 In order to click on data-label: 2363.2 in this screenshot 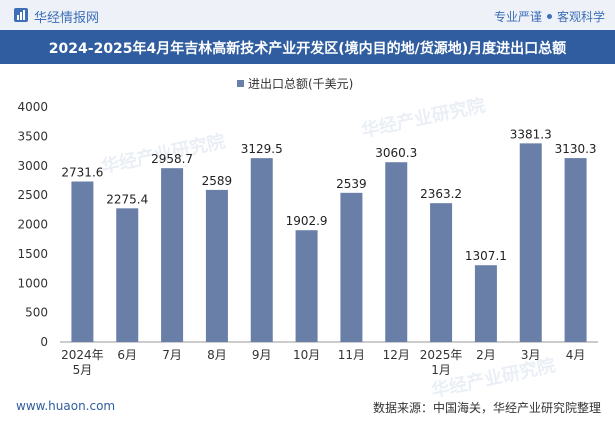, I will do `click(441, 194)`.